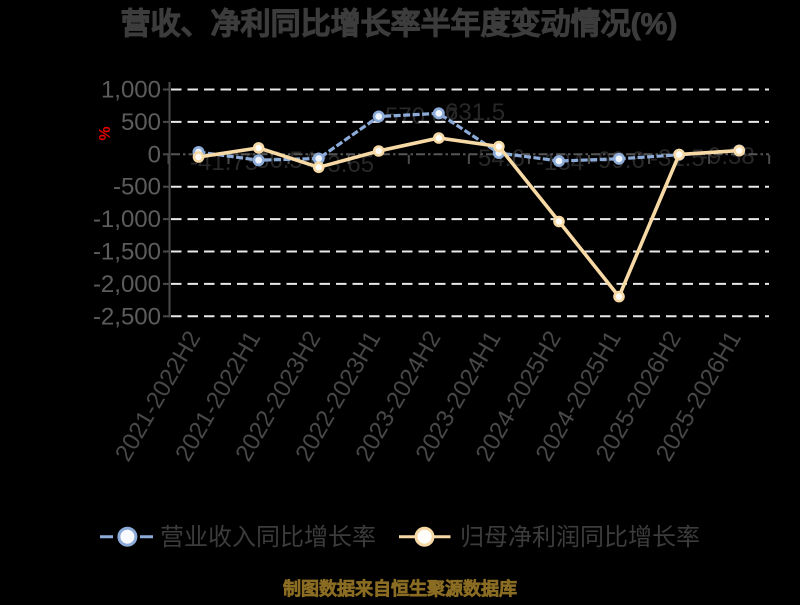 This screenshot has width=800, height=605. Describe the element at coordinates (127, 219) in the screenshot. I see `svg-text: -1,000` at that location.